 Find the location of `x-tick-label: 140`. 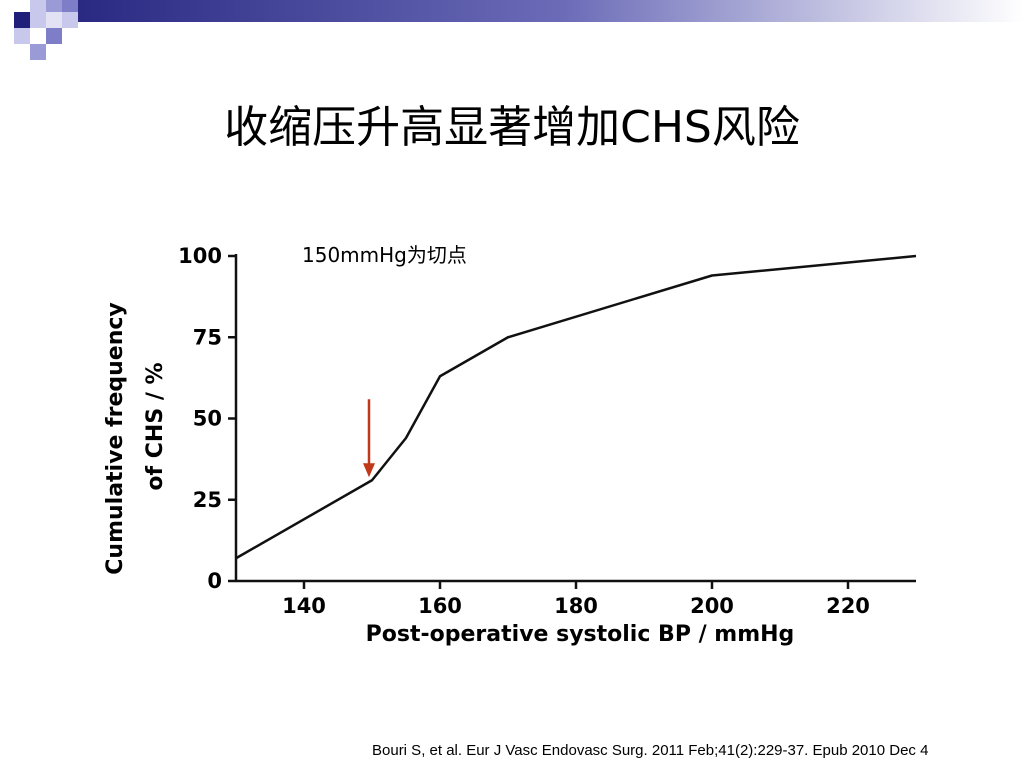

x-tick-label: 140 is located at coordinates (304, 606).